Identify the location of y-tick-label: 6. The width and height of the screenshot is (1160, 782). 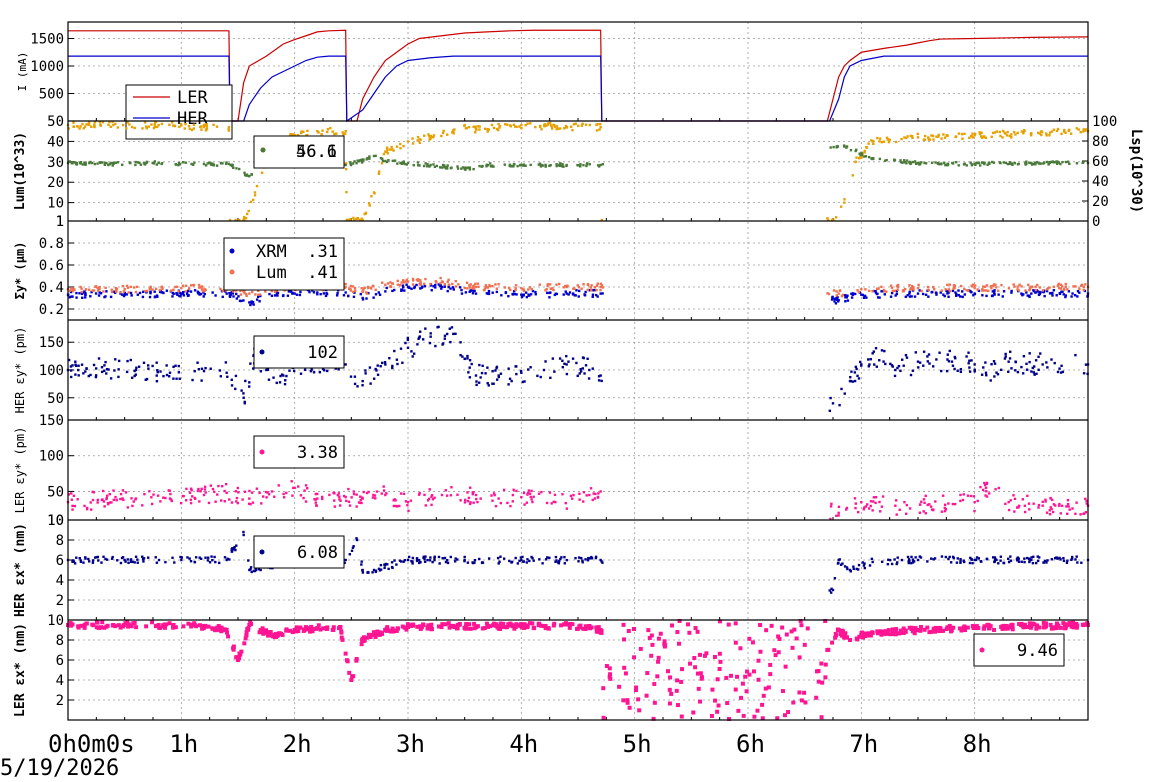
(60, 661).